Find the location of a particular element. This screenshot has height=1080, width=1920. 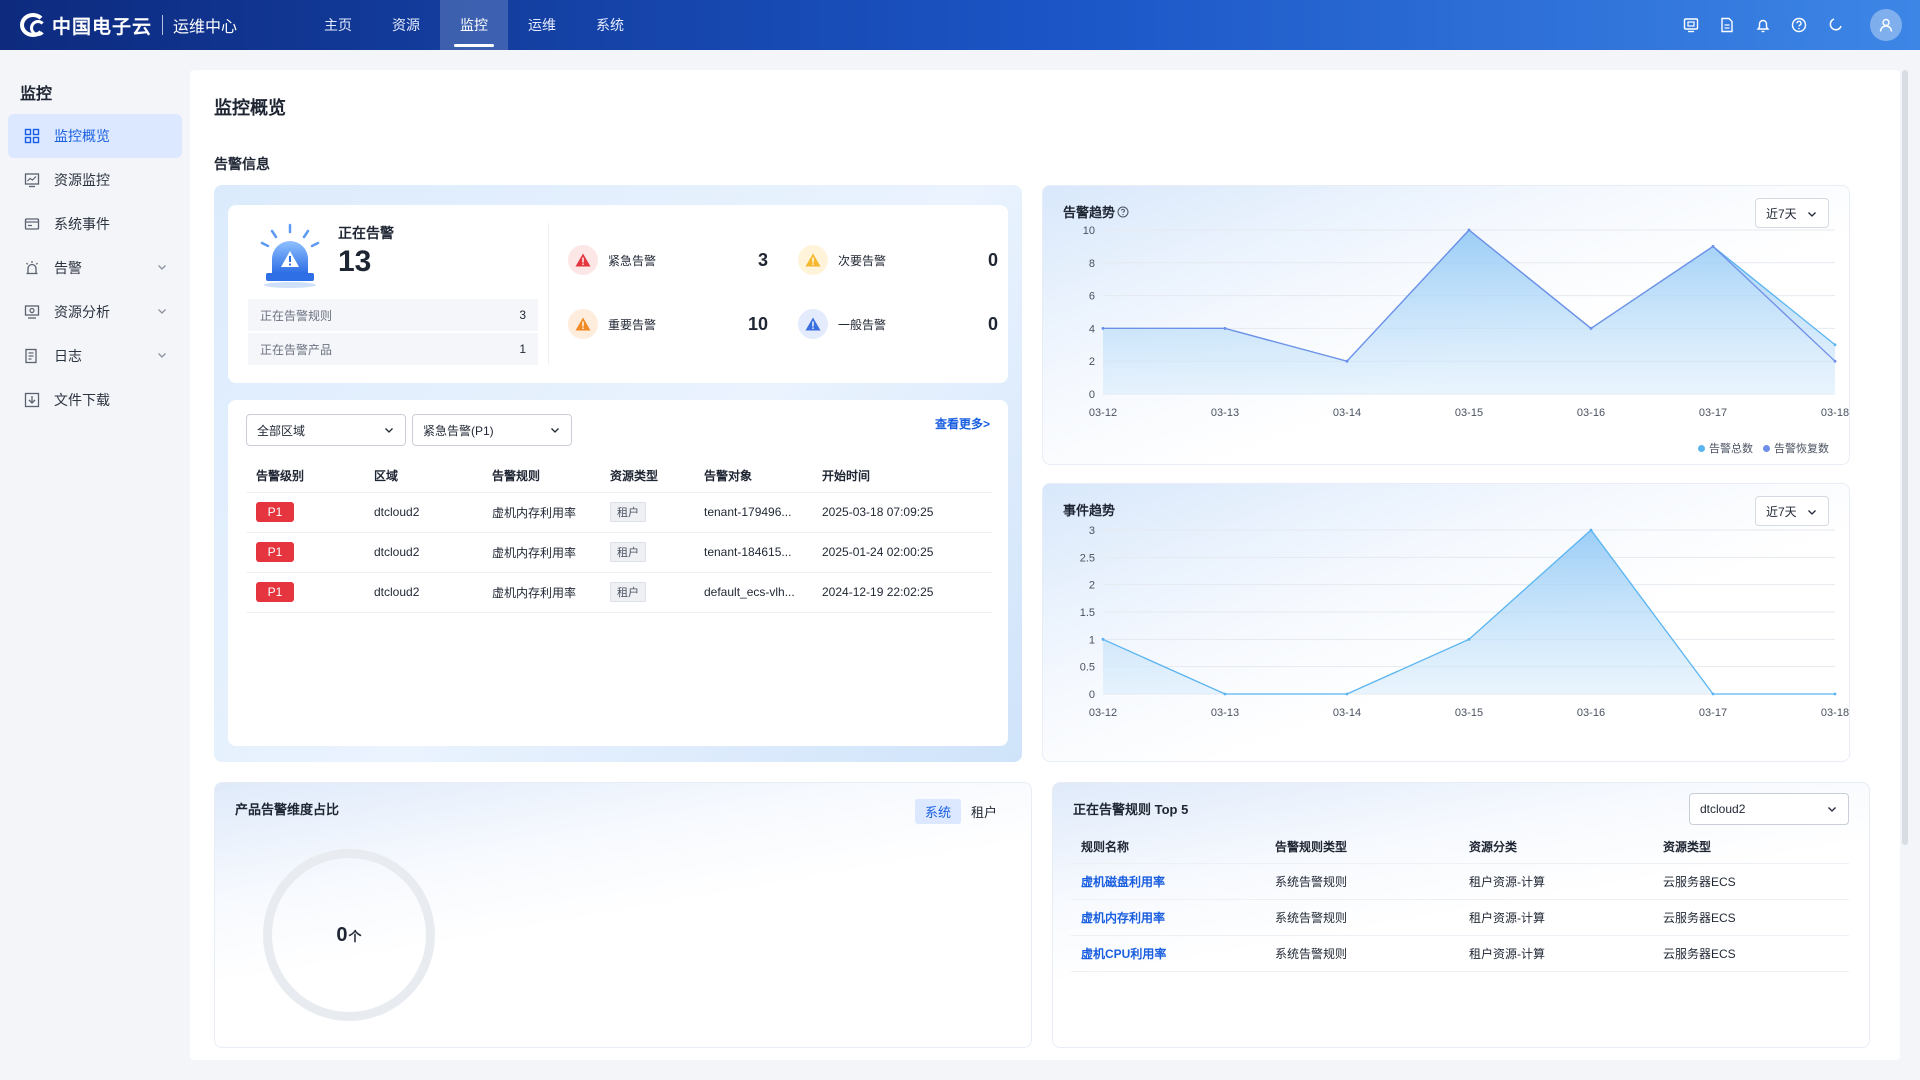

ratio-unit: 个 is located at coordinates (355, 936).